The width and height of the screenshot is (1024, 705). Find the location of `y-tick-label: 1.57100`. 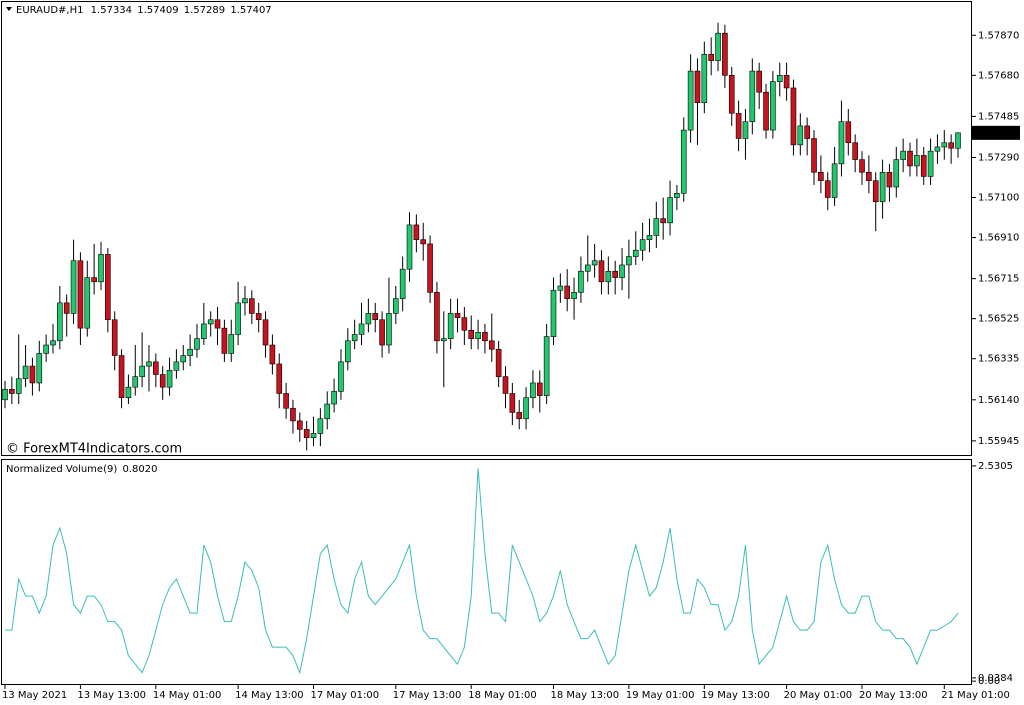

y-tick-label: 1.57100 is located at coordinates (998, 198).